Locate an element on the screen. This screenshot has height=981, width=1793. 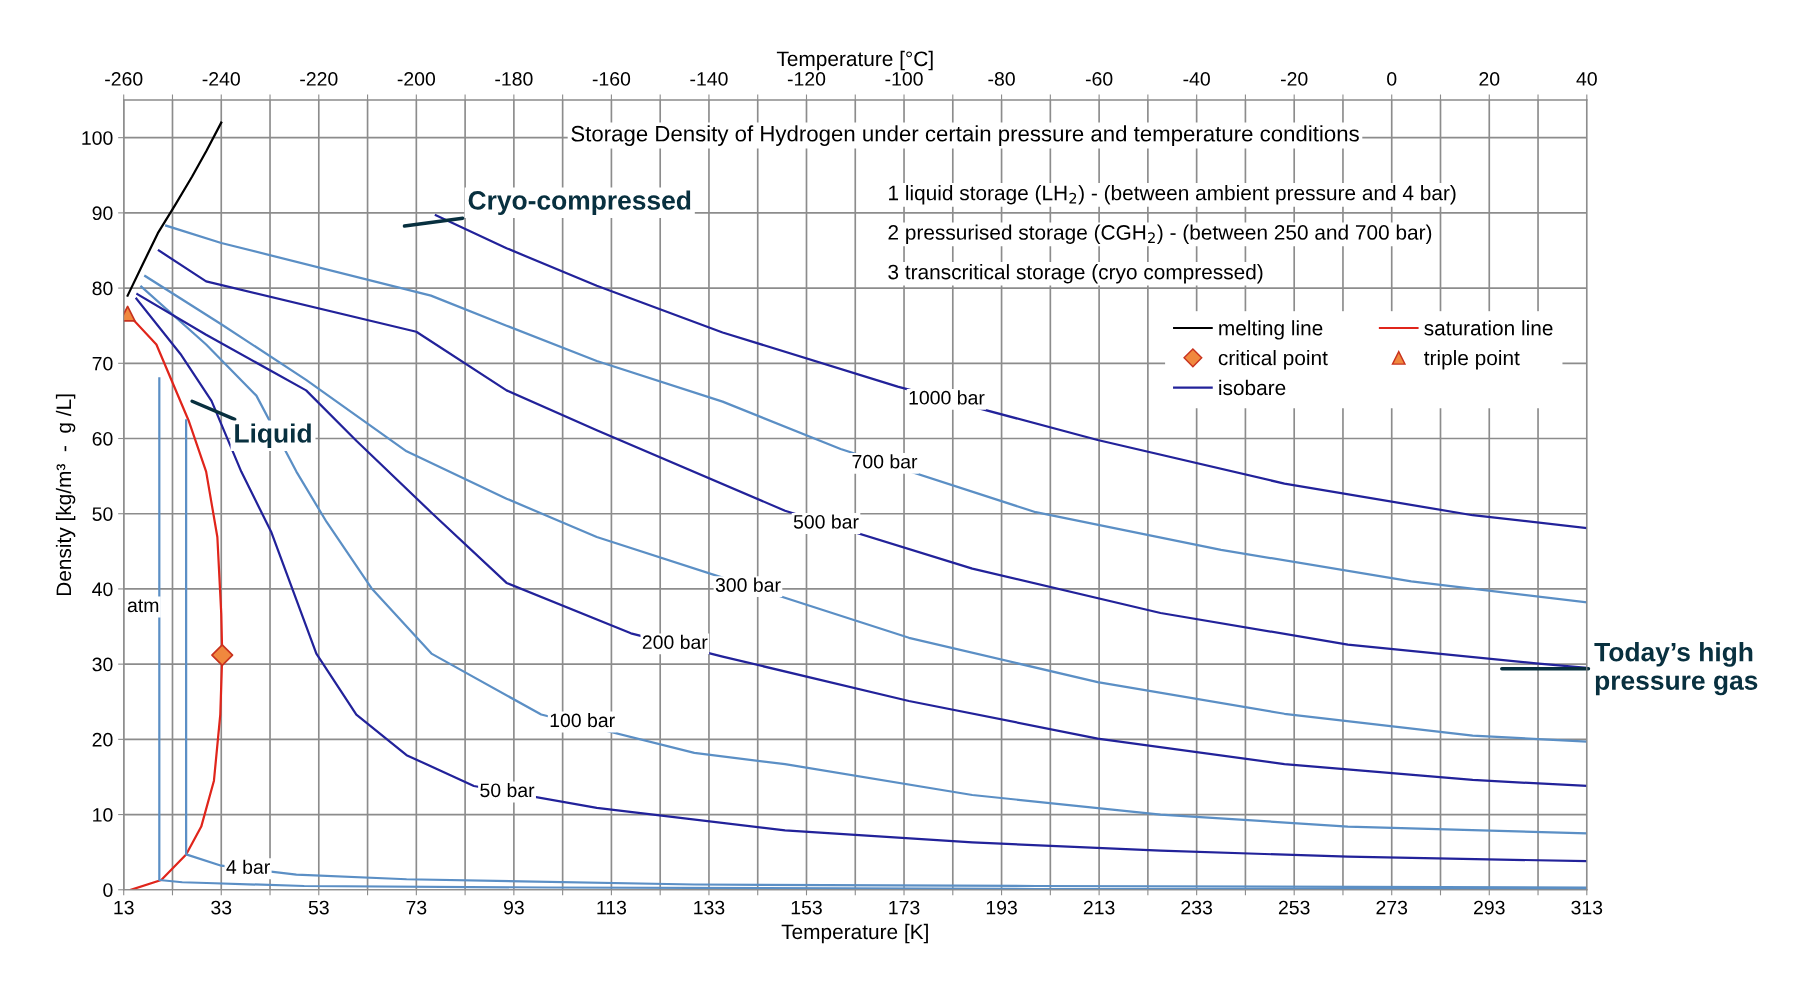
x-tick-label: 233 is located at coordinates (1197, 907).